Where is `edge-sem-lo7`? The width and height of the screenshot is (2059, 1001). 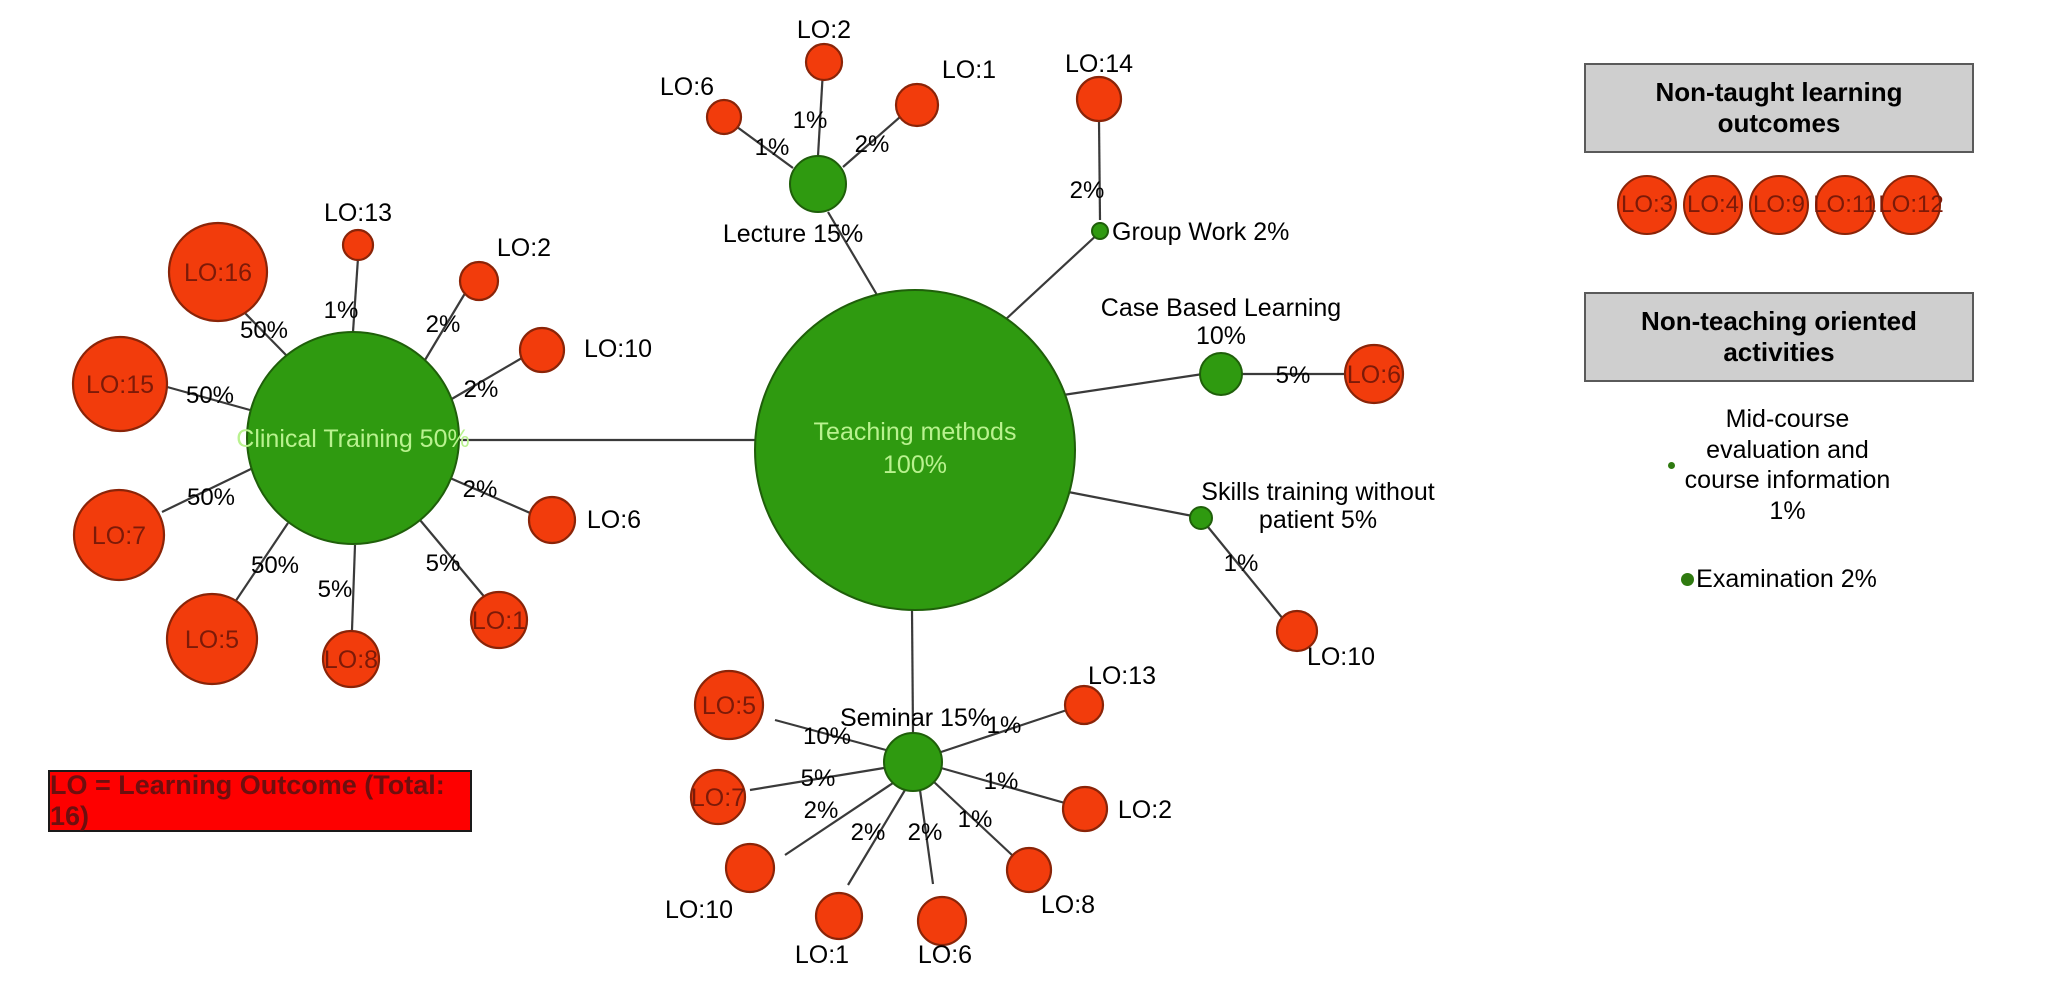
edge-sem-lo7 is located at coordinates (817, 779).